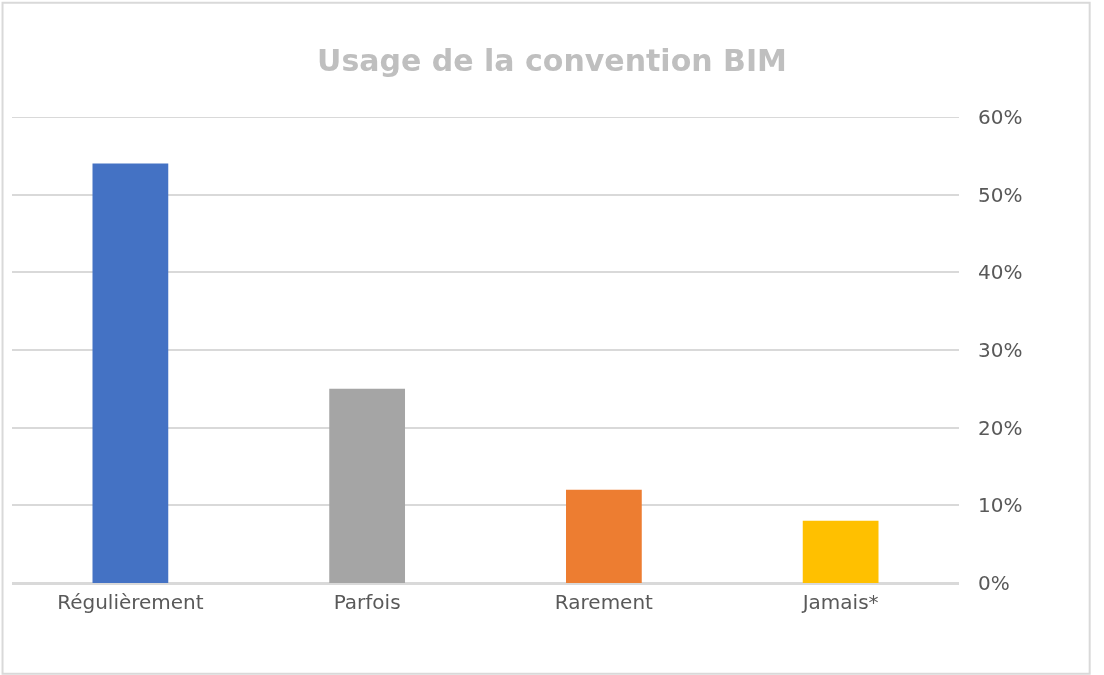 This screenshot has width=1104, height=675. Describe the element at coordinates (994, 583) in the screenshot. I see `y-tick-label: 0%` at that location.